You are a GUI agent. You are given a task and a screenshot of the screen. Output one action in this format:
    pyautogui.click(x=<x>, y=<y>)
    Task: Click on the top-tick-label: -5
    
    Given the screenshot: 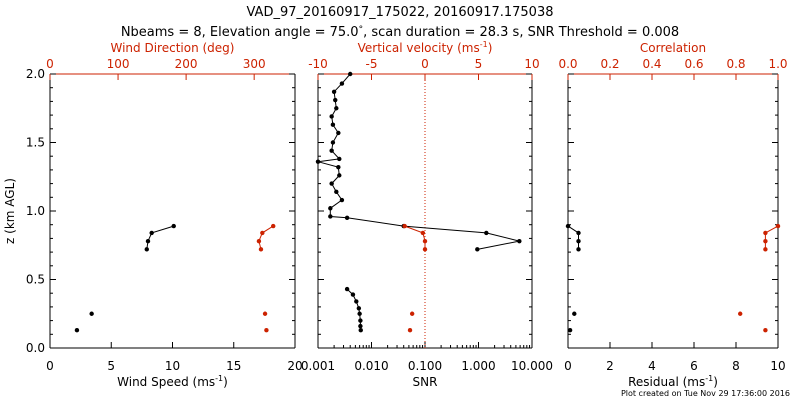 What is the action you would take?
    pyautogui.click(x=372, y=64)
    